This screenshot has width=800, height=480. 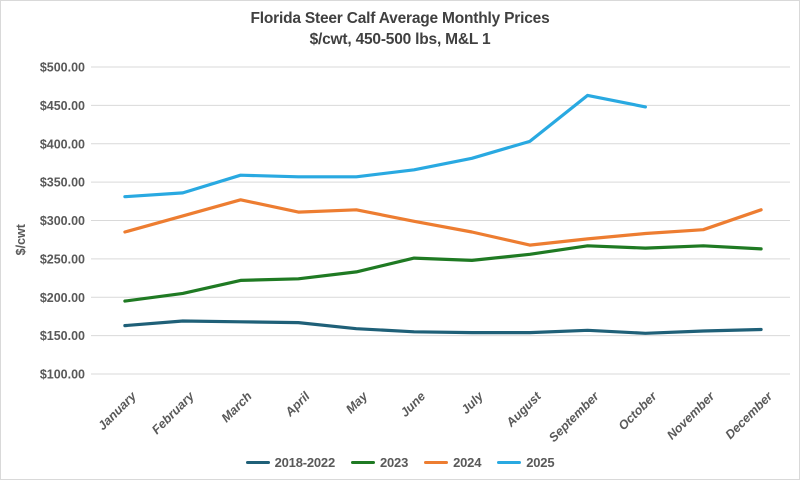 What do you see at coordinates (443, 273) in the screenshot?
I see `series-line-2023` at bounding box center [443, 273].